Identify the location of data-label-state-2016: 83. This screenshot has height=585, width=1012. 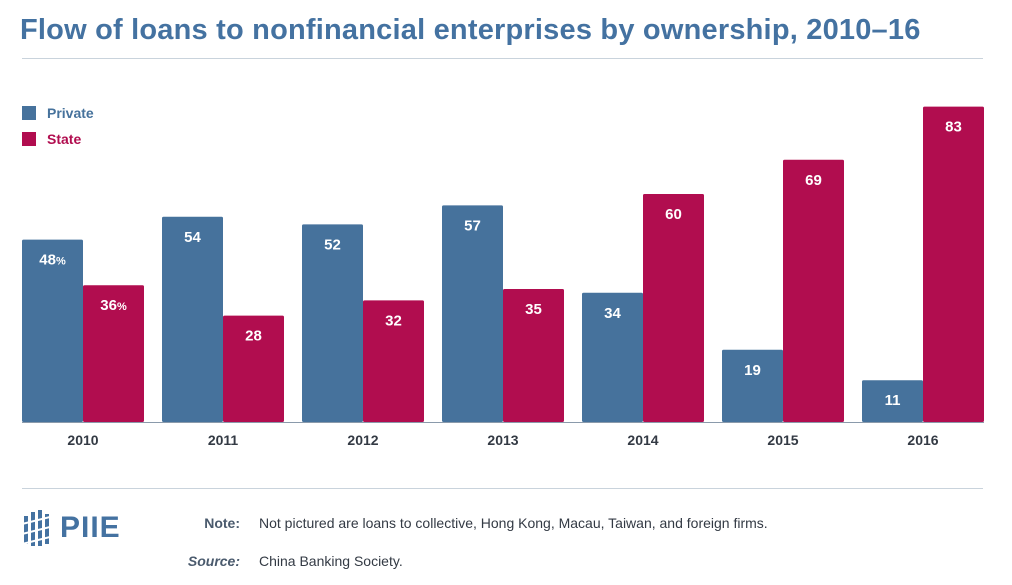
(953, 127).